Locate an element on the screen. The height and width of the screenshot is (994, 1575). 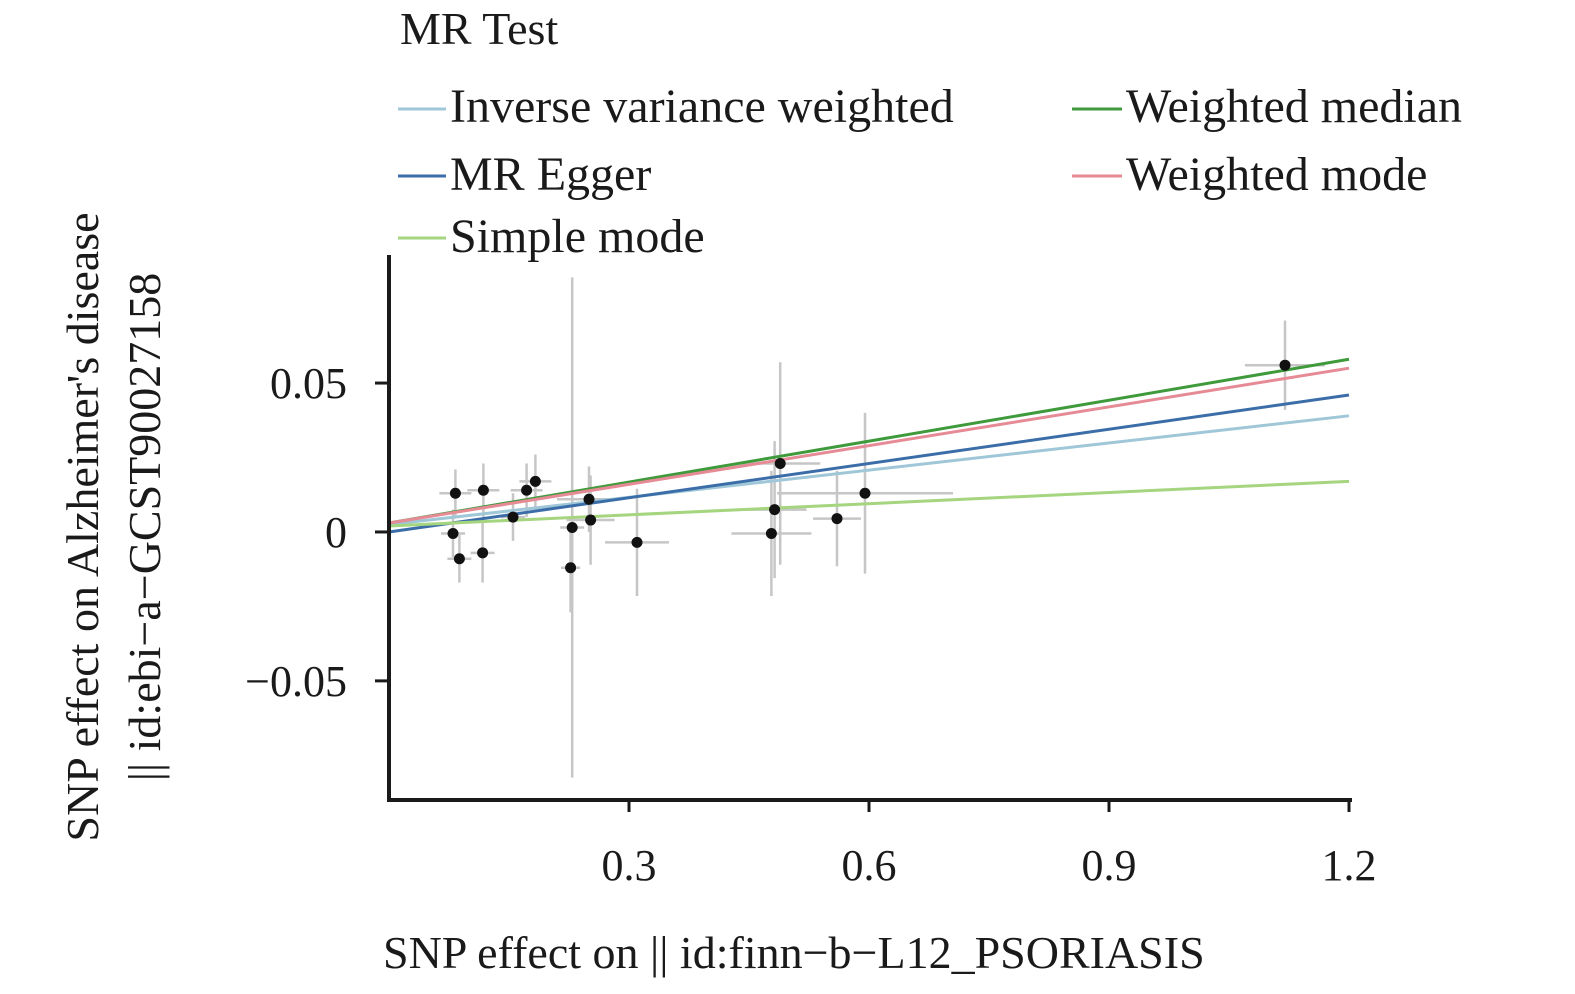
y-axis-title-line1: SNP effect on Alzheimer's disease is located at coordinates (82, 526).